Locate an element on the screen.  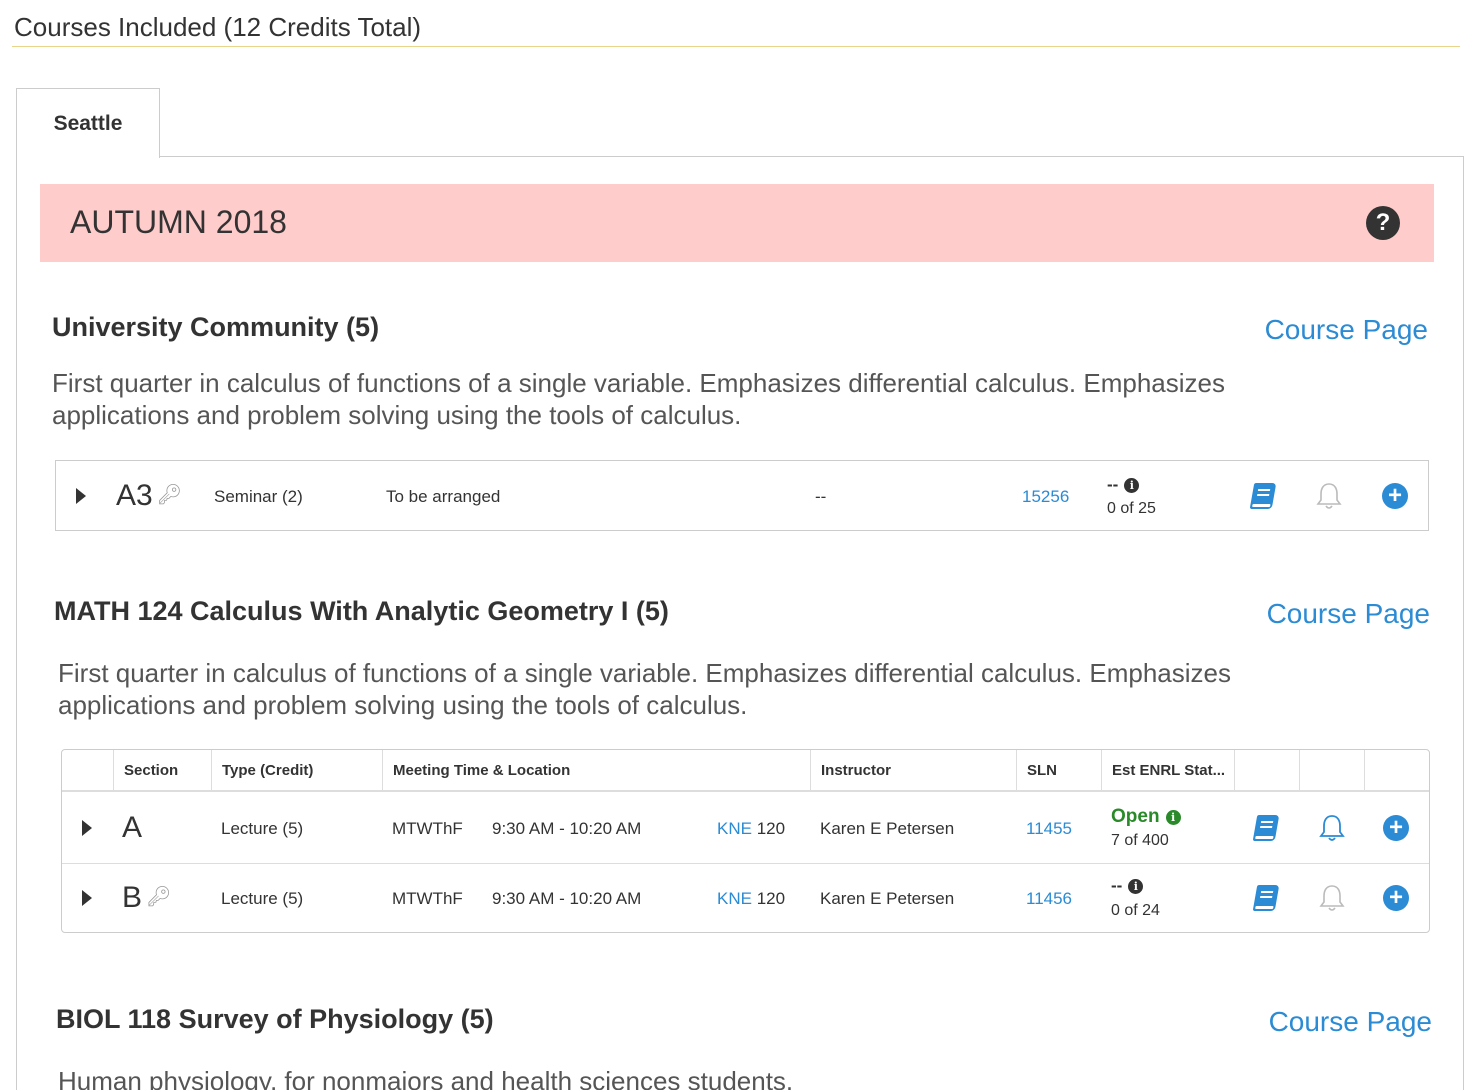
enrollment-count: 0 of 24 is located at coordinates (1135, 910).